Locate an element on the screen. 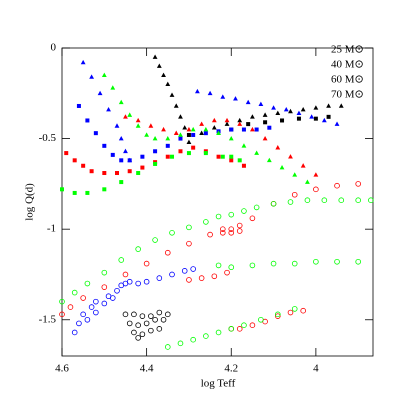 The height and width of the screenshot is (407, 407). y-tick-label: -1 is located at coordinates (51, 229).